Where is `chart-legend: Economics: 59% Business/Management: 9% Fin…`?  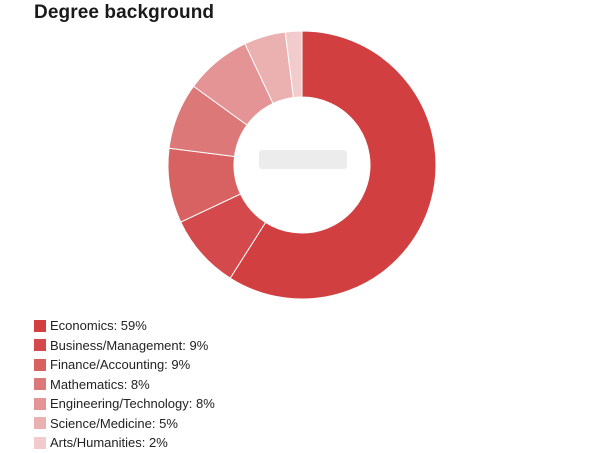 chart-legend: Economics: 59% Business/Management: 9% Fin… is located at coordinates (124, 384).